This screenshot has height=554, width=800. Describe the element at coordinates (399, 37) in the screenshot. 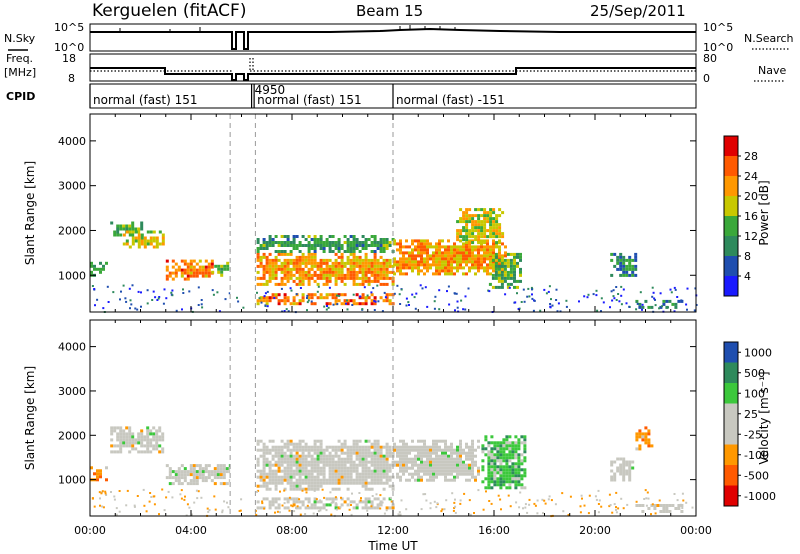

I see `noise-panel: N.Sky 10^5 10^0 N.Search 10^5 10^0` at that location.